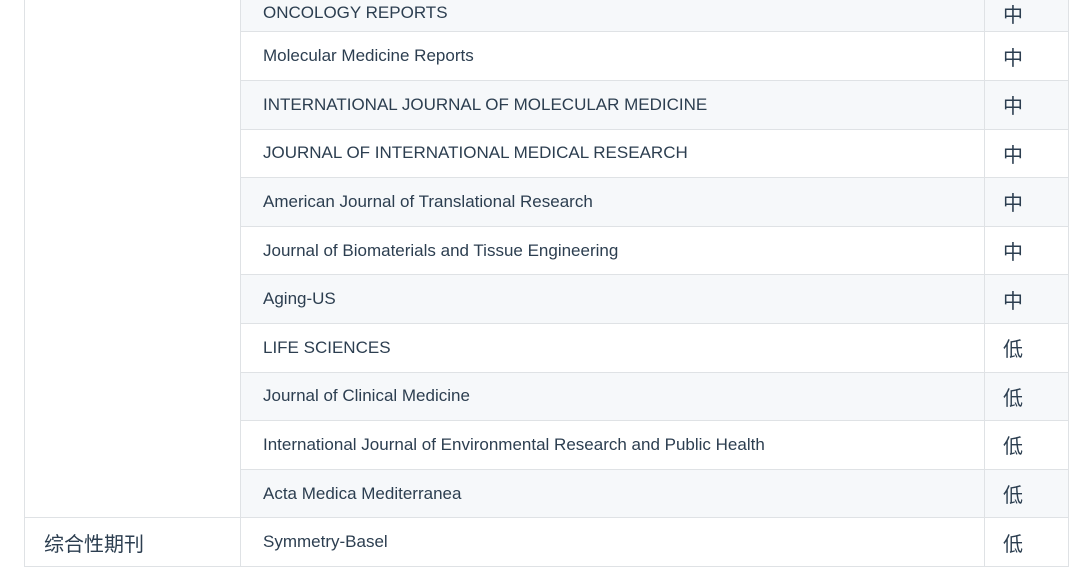 This screenshot has height=573, width=1080. I want to click on journal-cell: Symmetry-Basel, so click(612, 542).